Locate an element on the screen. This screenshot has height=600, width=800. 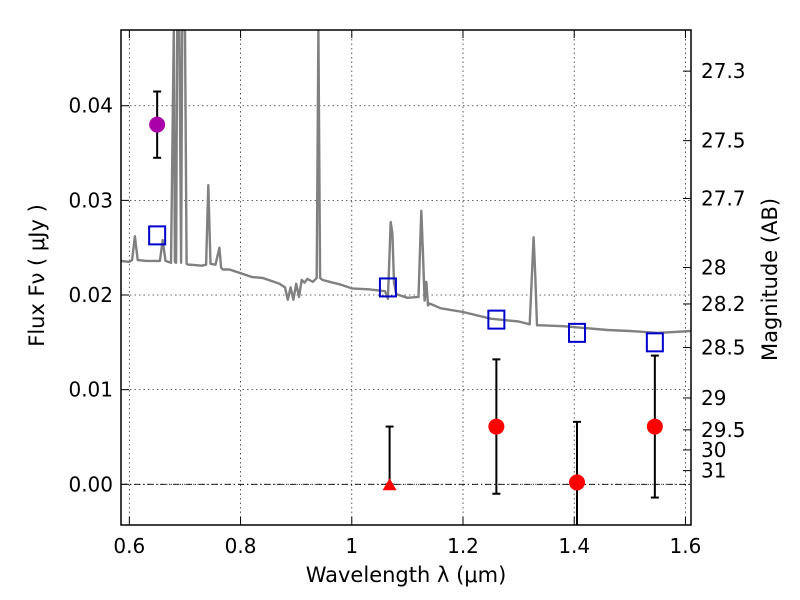
mag-tick-label: 27.5 is located at coordinates (723, 141).